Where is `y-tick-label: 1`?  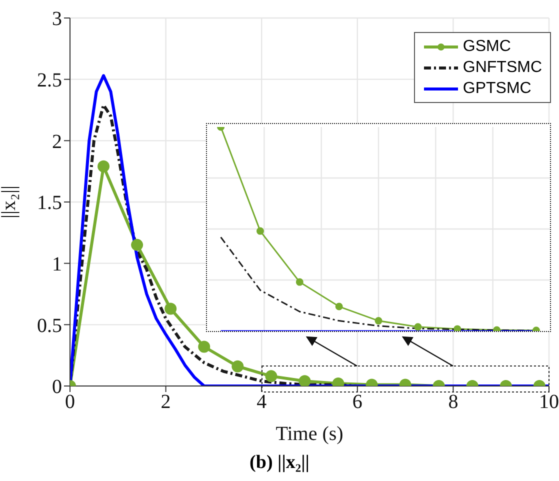 y-tick-label: 1 is located at coordinates (57, 264).